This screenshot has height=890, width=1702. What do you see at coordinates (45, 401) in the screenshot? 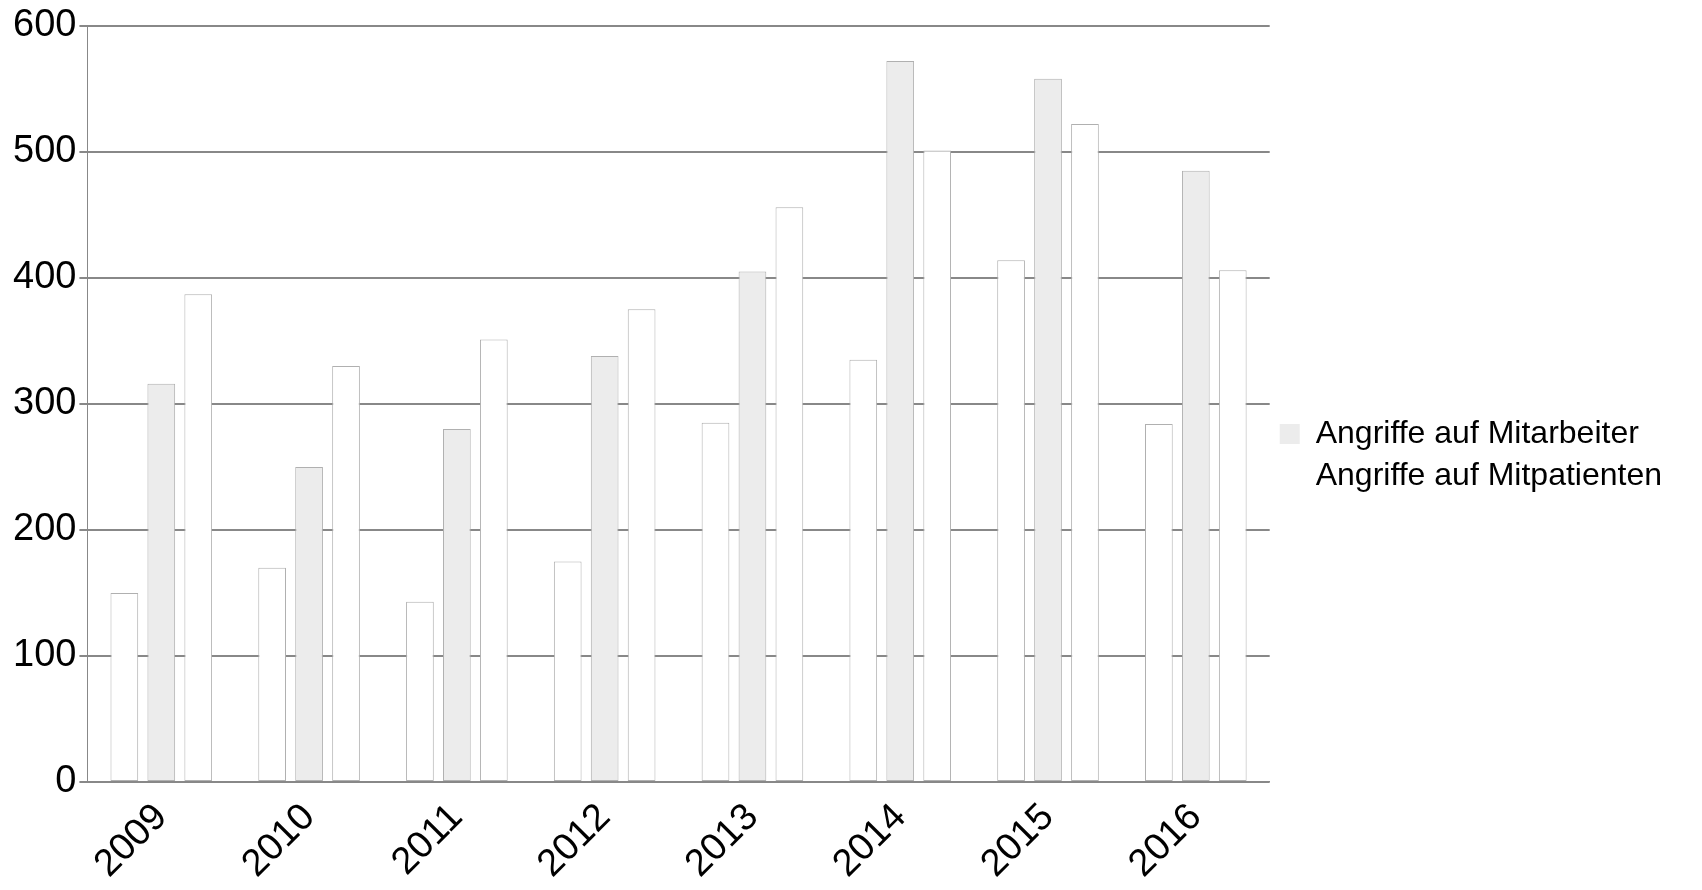
I see `y-tick-label: 300` at bounding box center [45, 401].